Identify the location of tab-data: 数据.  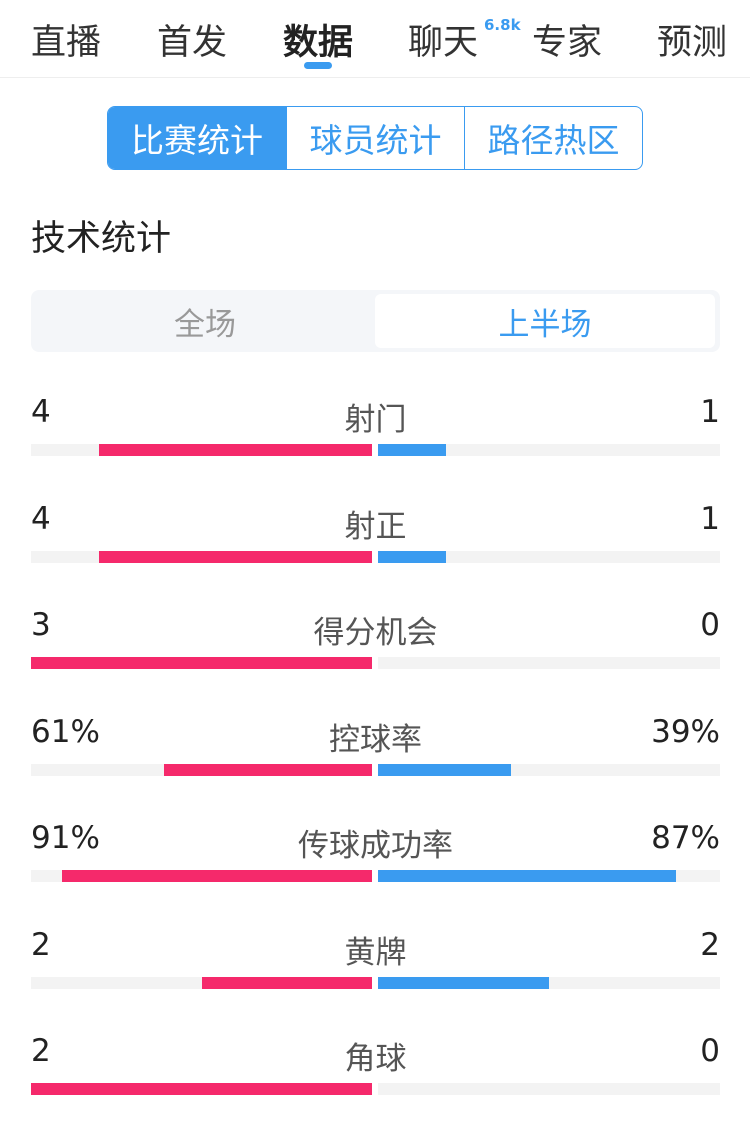
(318, 43).